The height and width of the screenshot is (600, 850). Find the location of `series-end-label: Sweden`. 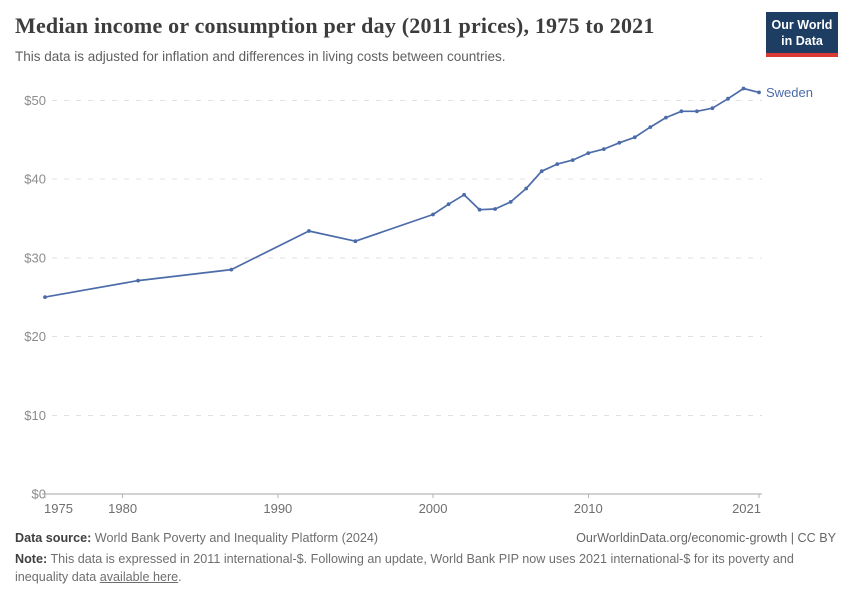

series-end-label: Sweden is located at coordinates (789, 92).